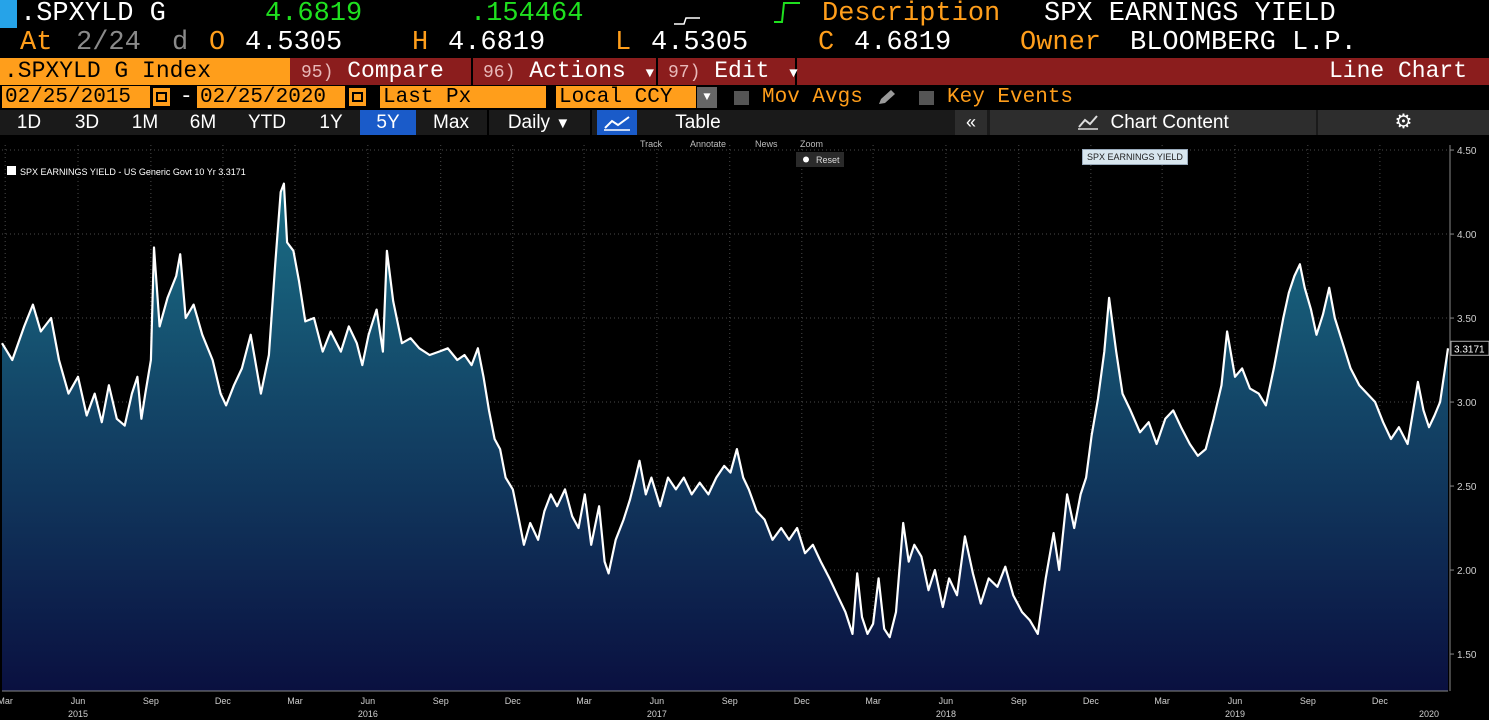 This screenshot has width=1489, height=720. I want to click on compare-label: Compare, so click(395, 71).